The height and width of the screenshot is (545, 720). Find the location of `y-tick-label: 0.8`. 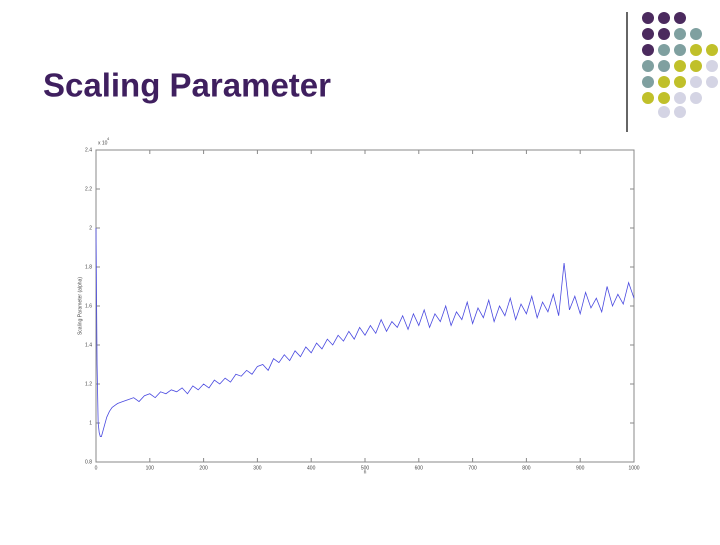

y-tick-label: 0.8 is located at coordinates (88, 462).